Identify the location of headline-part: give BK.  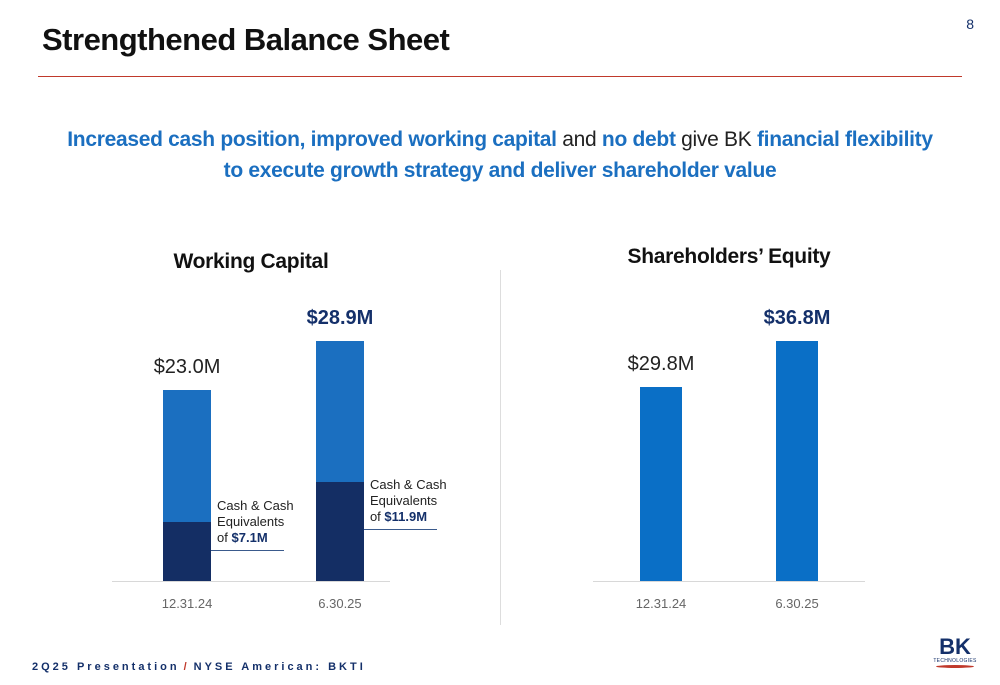
(716, 139).